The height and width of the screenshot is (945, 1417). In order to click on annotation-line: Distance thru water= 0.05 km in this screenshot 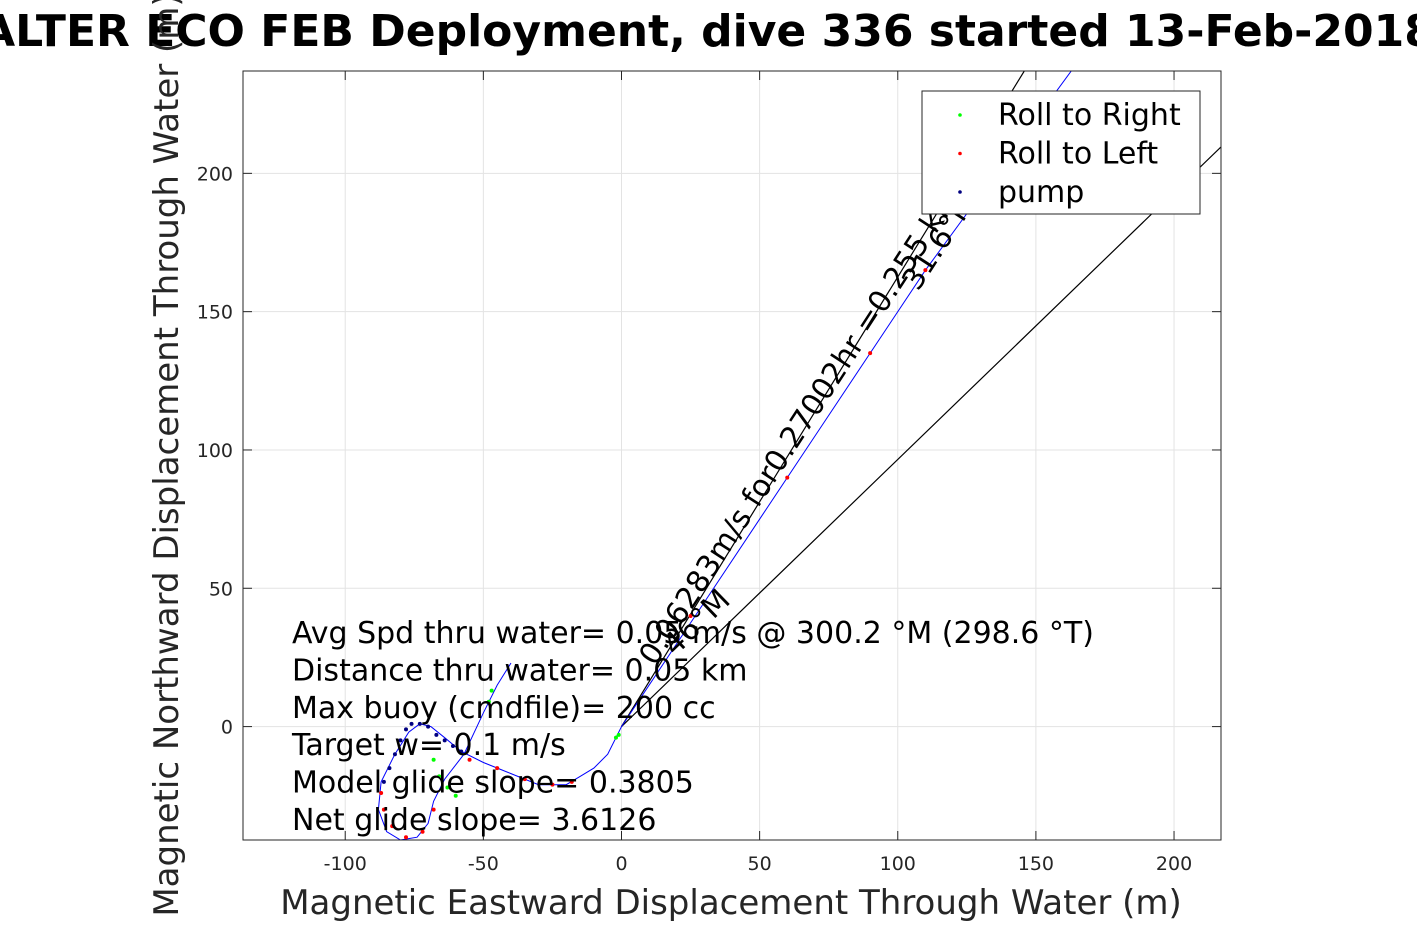, I will do `click(519, 670)`.